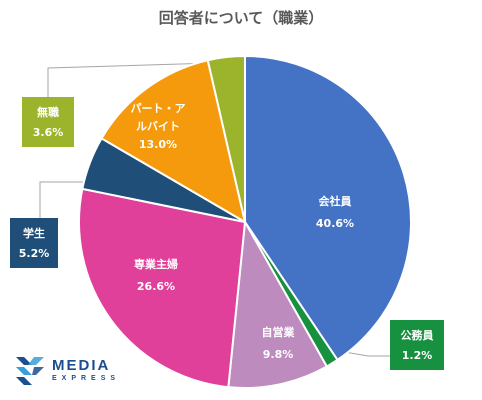  Describe the element at coordinates (158, 144) in the screenshot. I see `slice-value-label: 13.0%` at that location.